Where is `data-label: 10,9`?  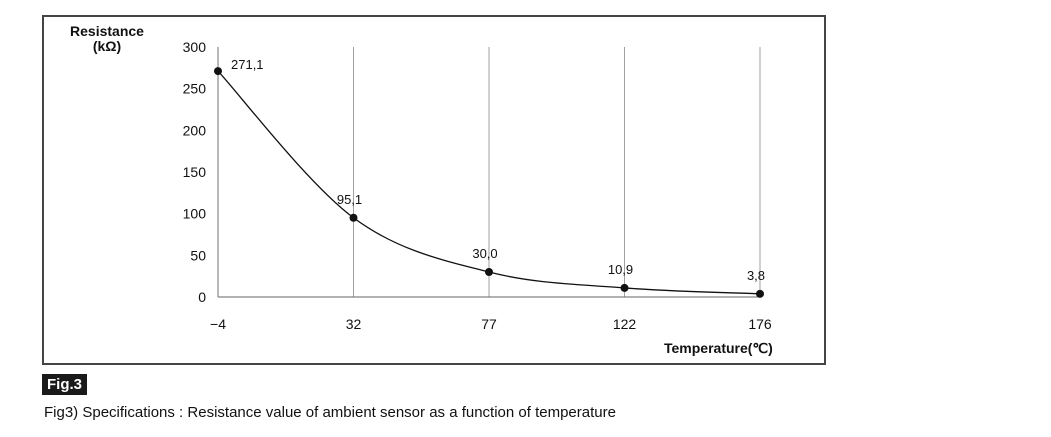
data-label: 10,9 is located at coordinates (620, 269).